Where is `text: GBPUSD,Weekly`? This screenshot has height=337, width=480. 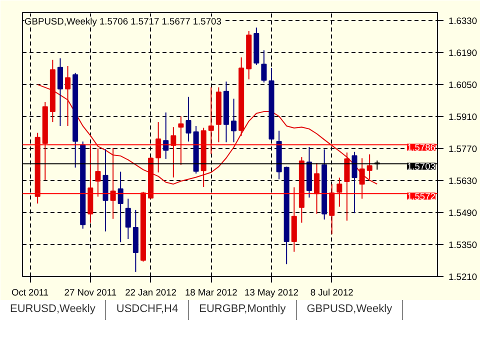 text: GBPUSD,Weekly is located at coordinates (350, 310).